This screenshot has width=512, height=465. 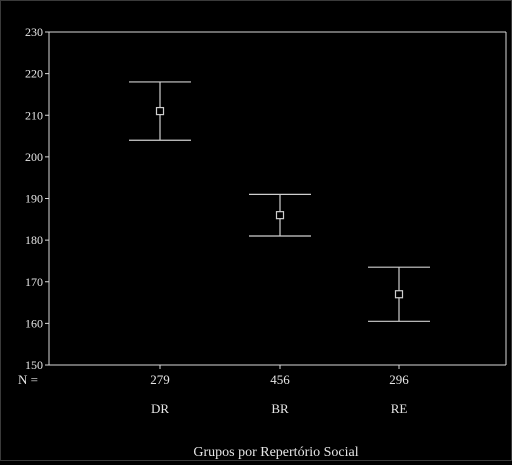 What do you see at coordinates (160, 408) in the screenshot?
I see `category-label-dr: DR` at bounding box center [160, 408].